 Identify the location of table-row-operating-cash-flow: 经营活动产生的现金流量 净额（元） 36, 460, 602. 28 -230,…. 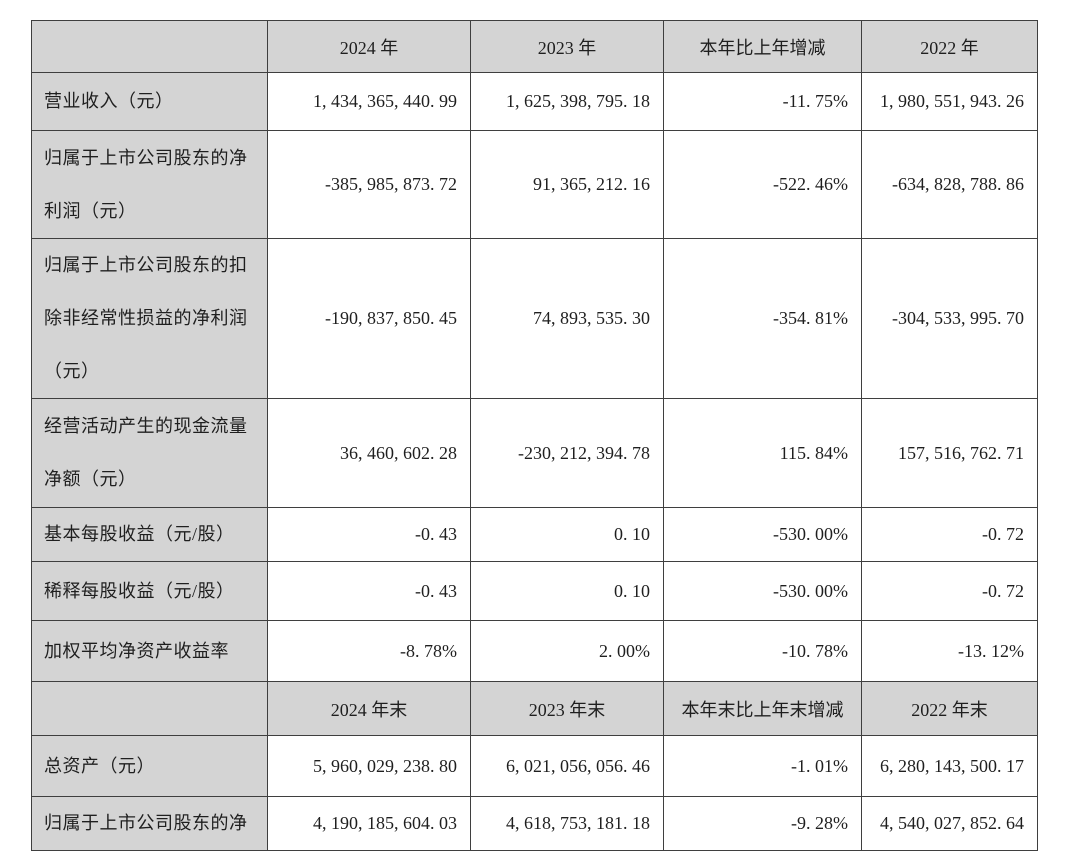
(534, 453).